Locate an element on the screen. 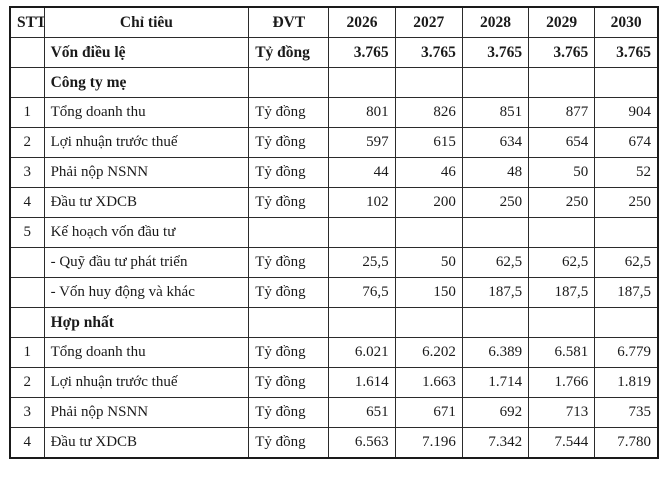 The image size is (668, 477). label-cell: - Quỹ đầu tư phát triển is located at coordinates (146, 262).